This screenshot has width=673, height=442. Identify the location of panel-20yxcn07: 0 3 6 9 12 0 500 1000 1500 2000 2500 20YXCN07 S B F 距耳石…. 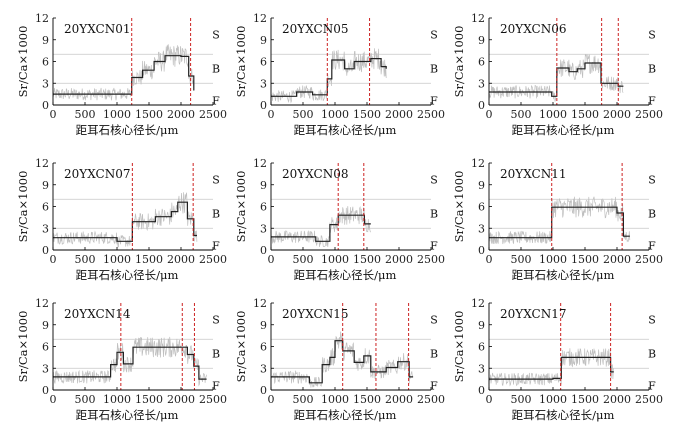
(121, 219).